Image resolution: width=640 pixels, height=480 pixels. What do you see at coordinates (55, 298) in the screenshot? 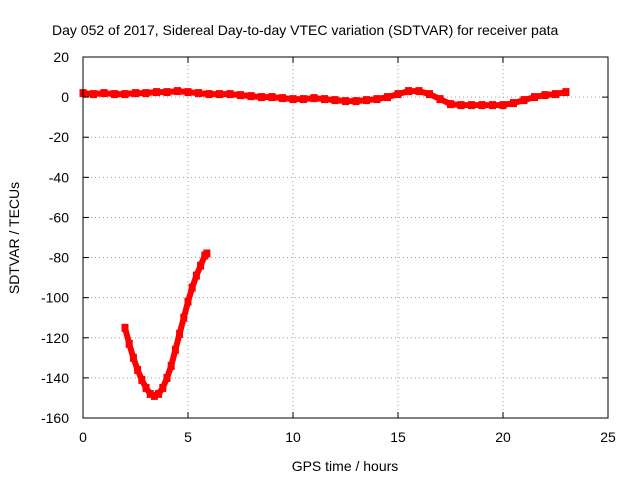
I see `y-tick-label: -100` at bounding box center [55, 298].